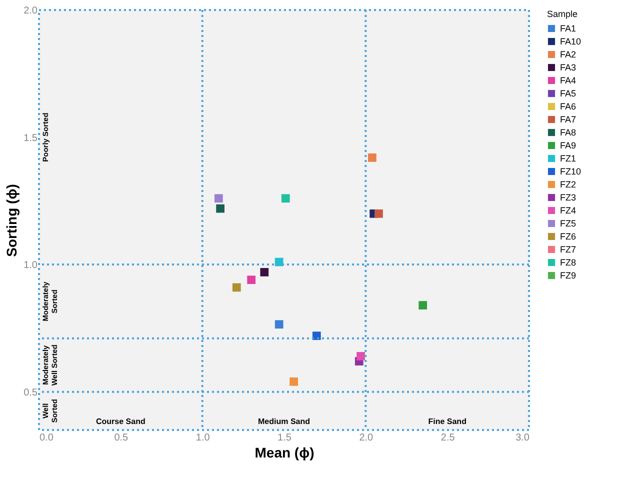  I want to click on legend-label: FZ9, so click(568, 275).